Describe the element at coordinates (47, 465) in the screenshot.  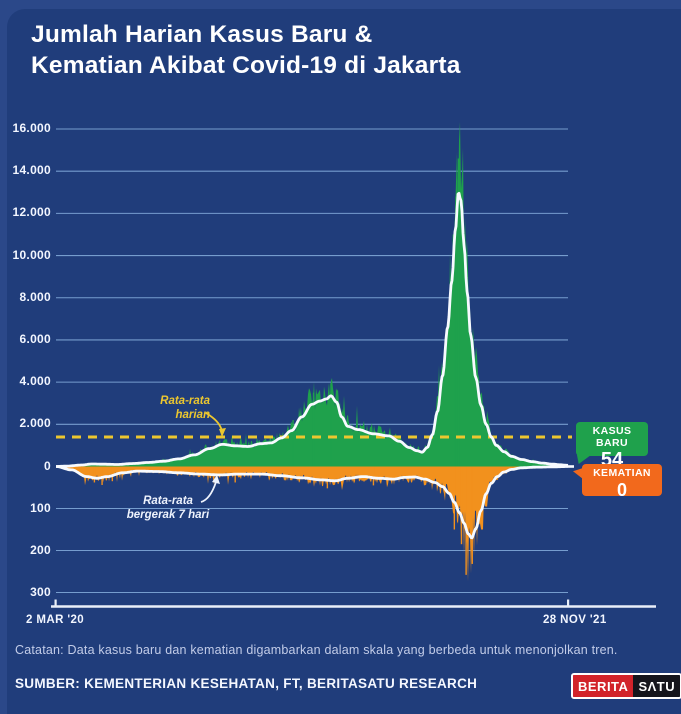
I see `y-tick-label: 0` at that location.